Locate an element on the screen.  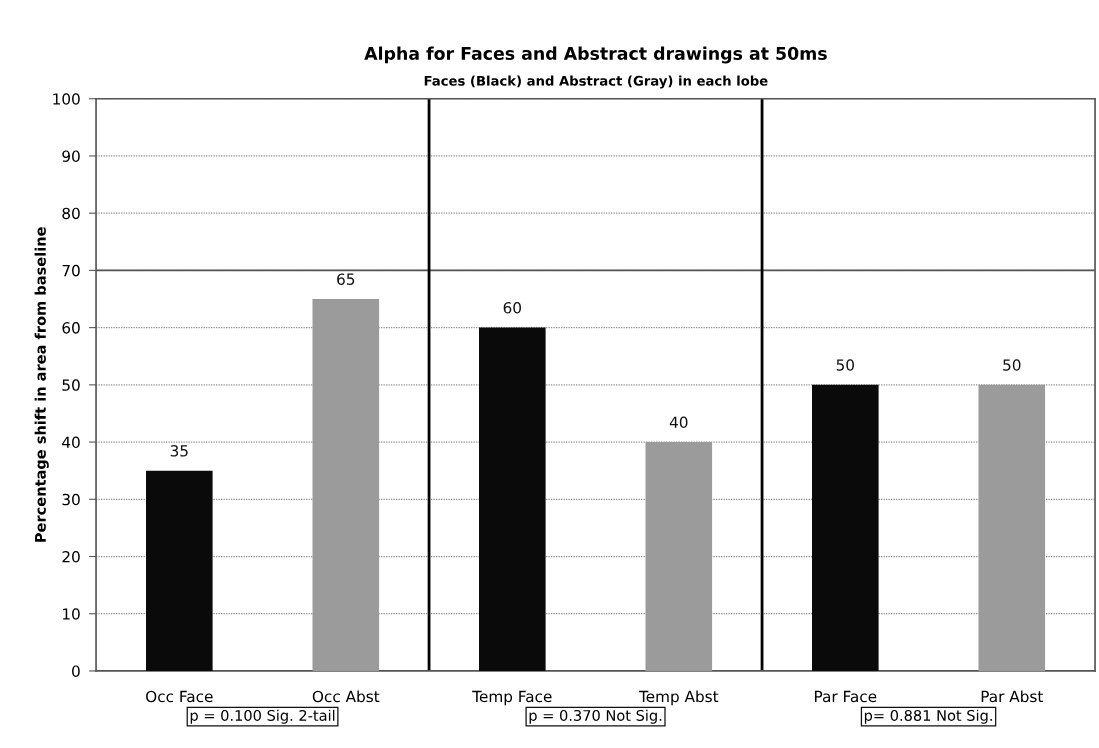
x-tick-label: Temp Face is located at coordinates (512, 698).